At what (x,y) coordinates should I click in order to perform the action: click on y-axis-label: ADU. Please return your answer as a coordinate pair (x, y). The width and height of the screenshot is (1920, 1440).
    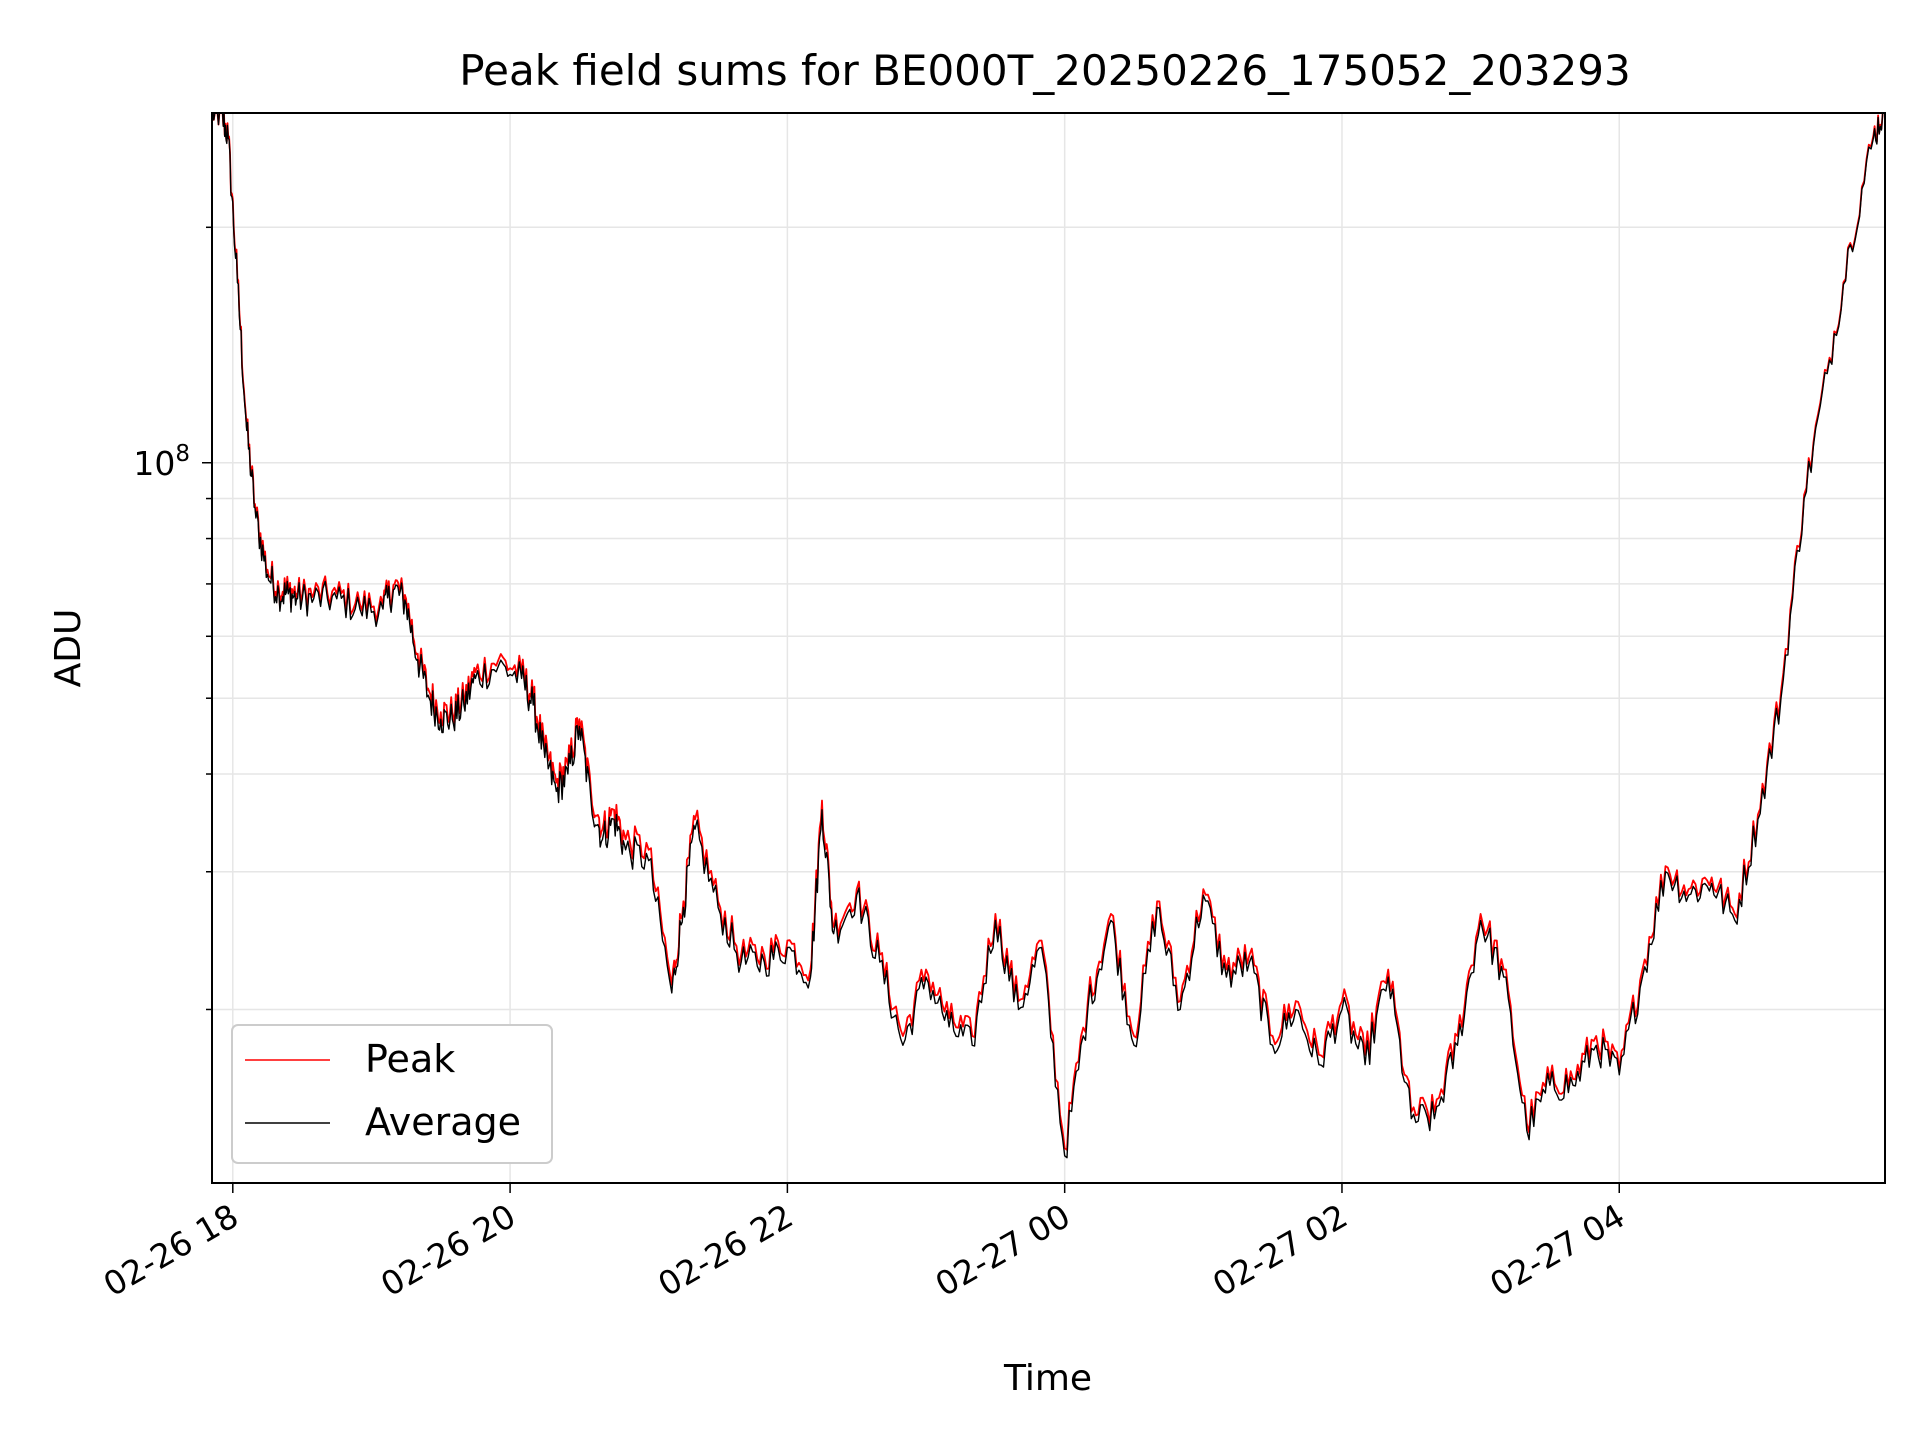
    Looking at the image, I should click on (68, 648).